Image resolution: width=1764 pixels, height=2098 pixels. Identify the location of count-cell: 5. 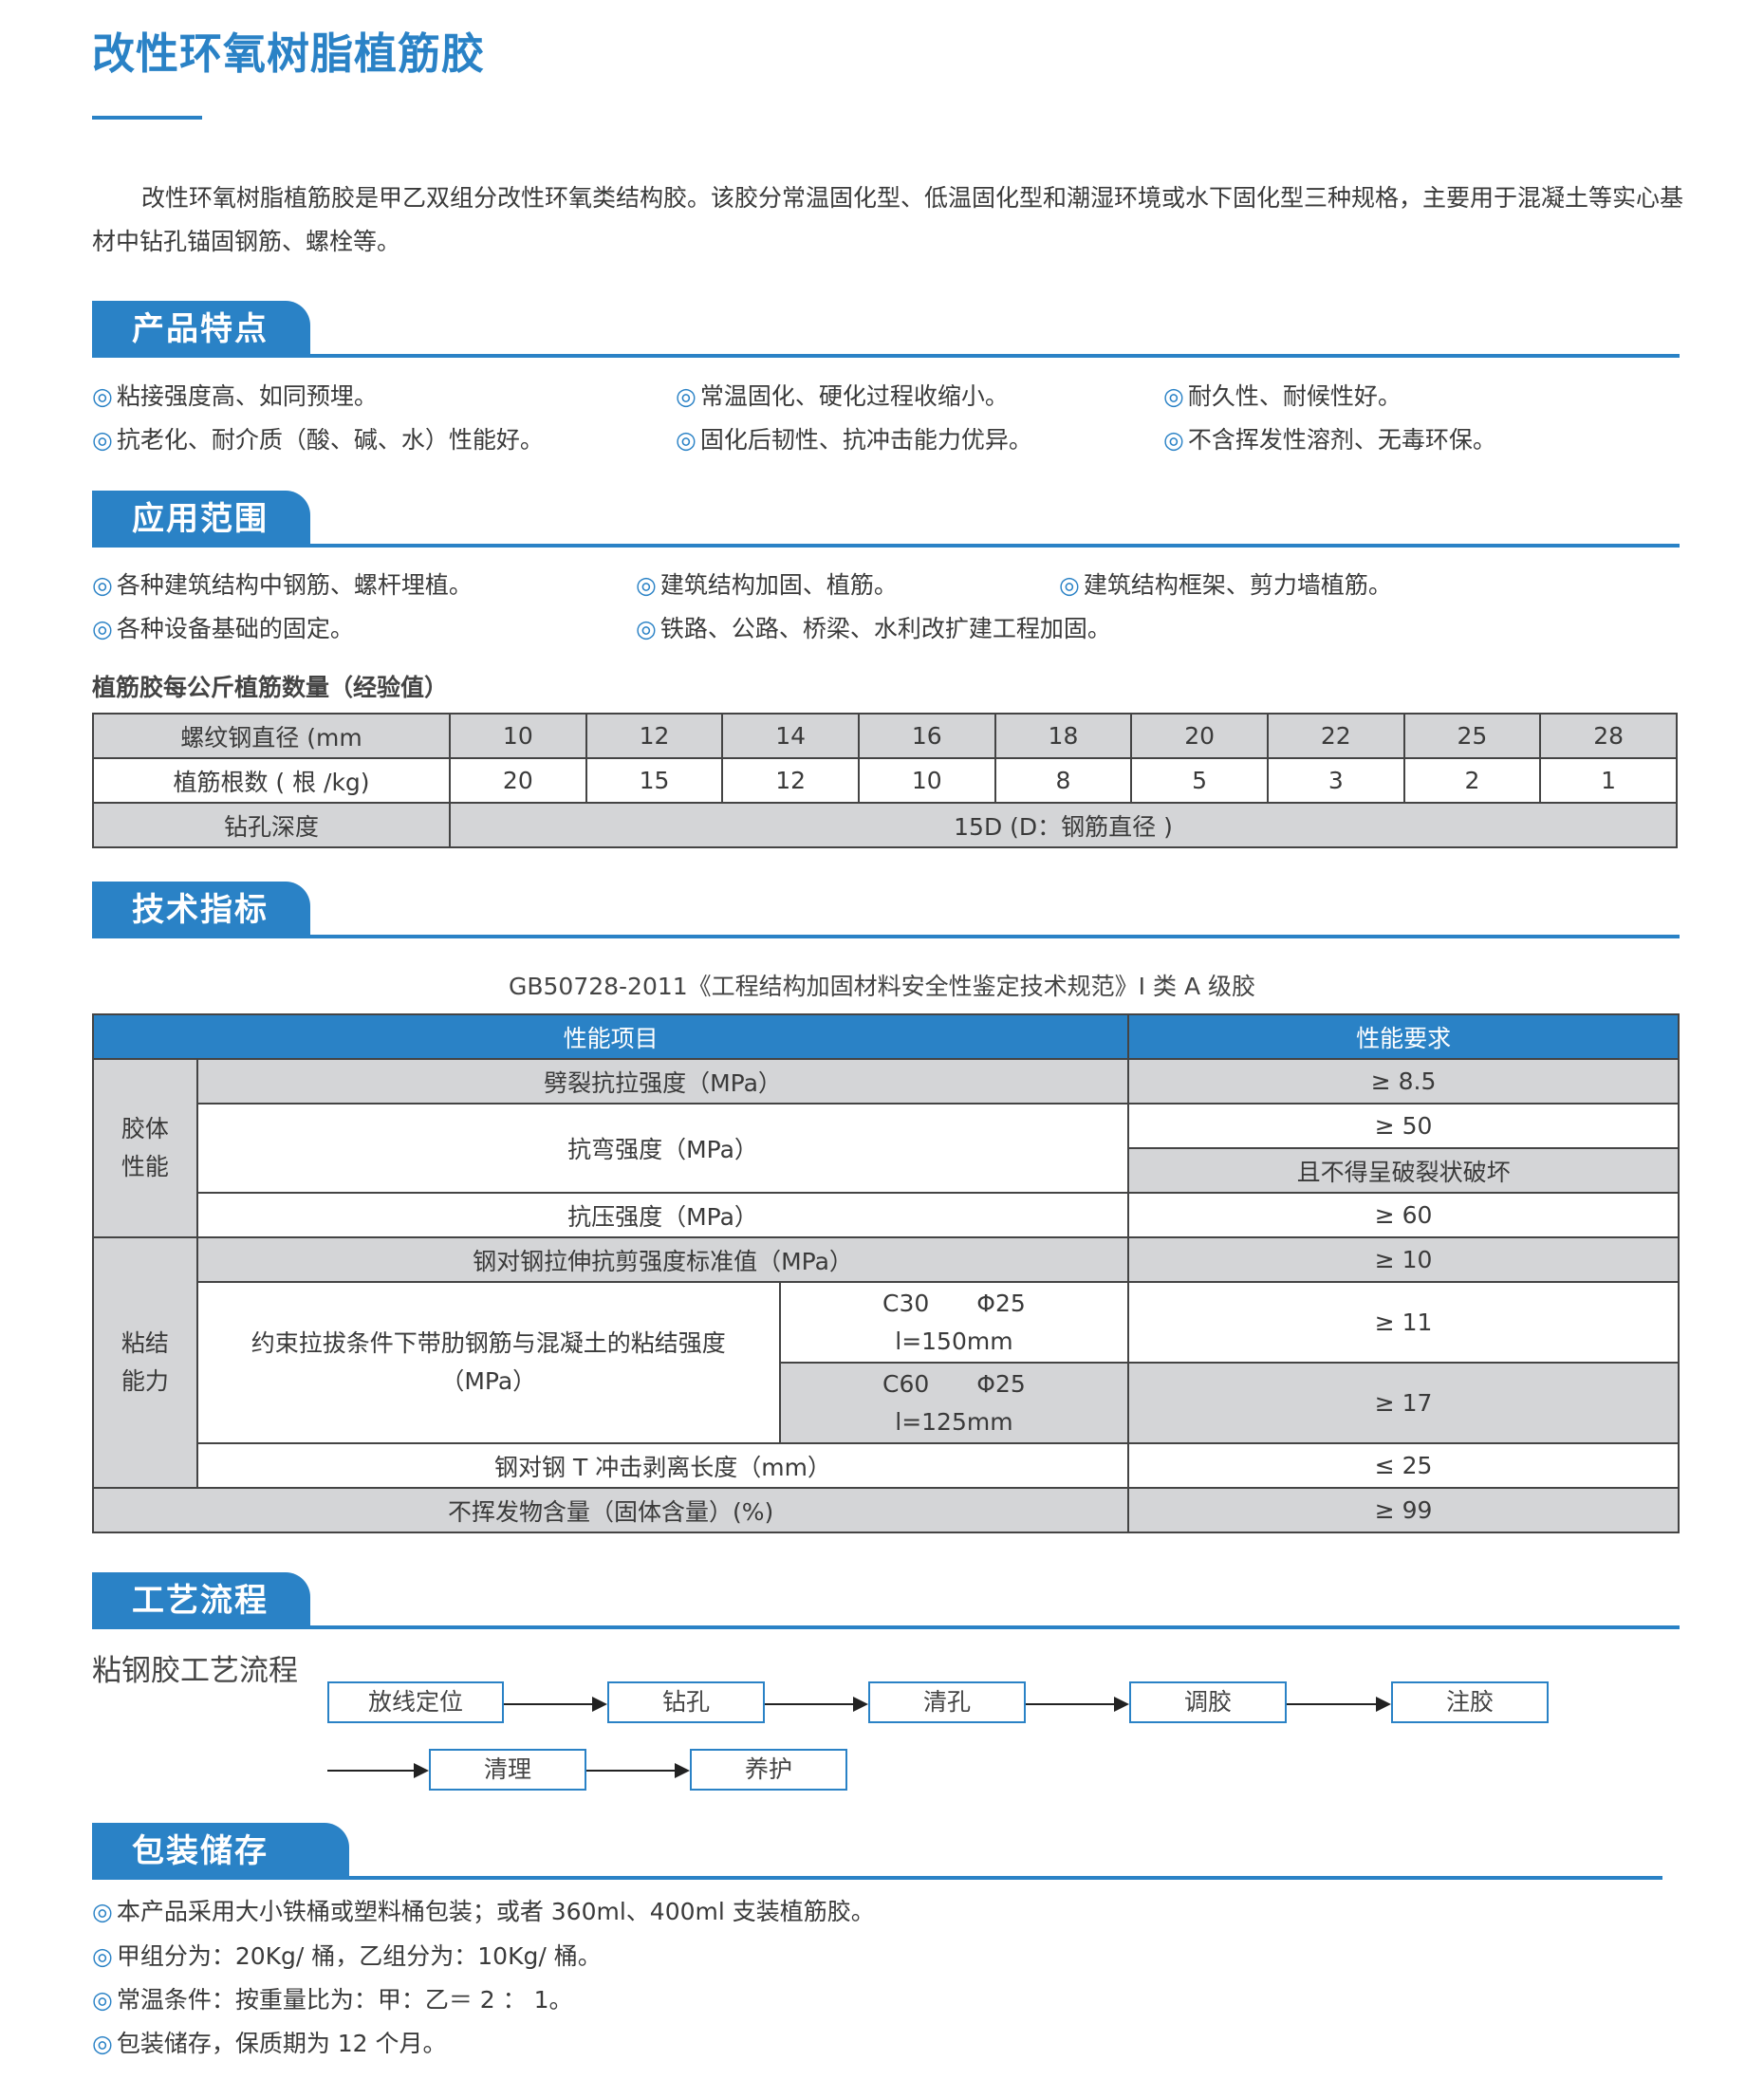
(1199, 780).